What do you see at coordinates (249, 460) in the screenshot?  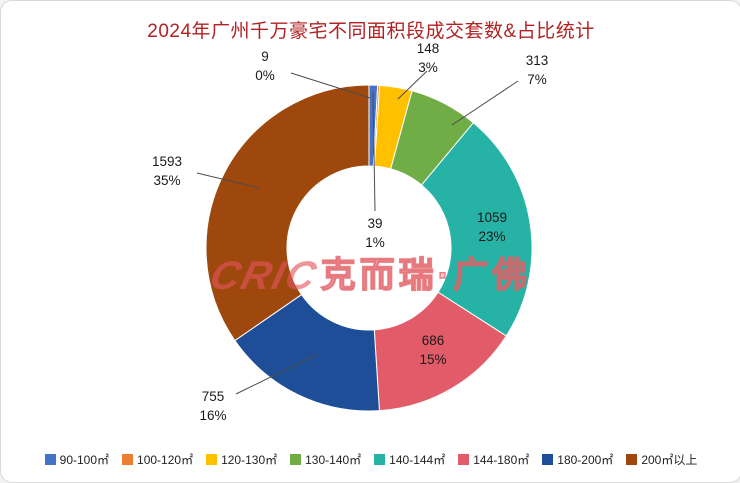 I see `legend-label: 120-130㎡` at bounding box center [249, 460].